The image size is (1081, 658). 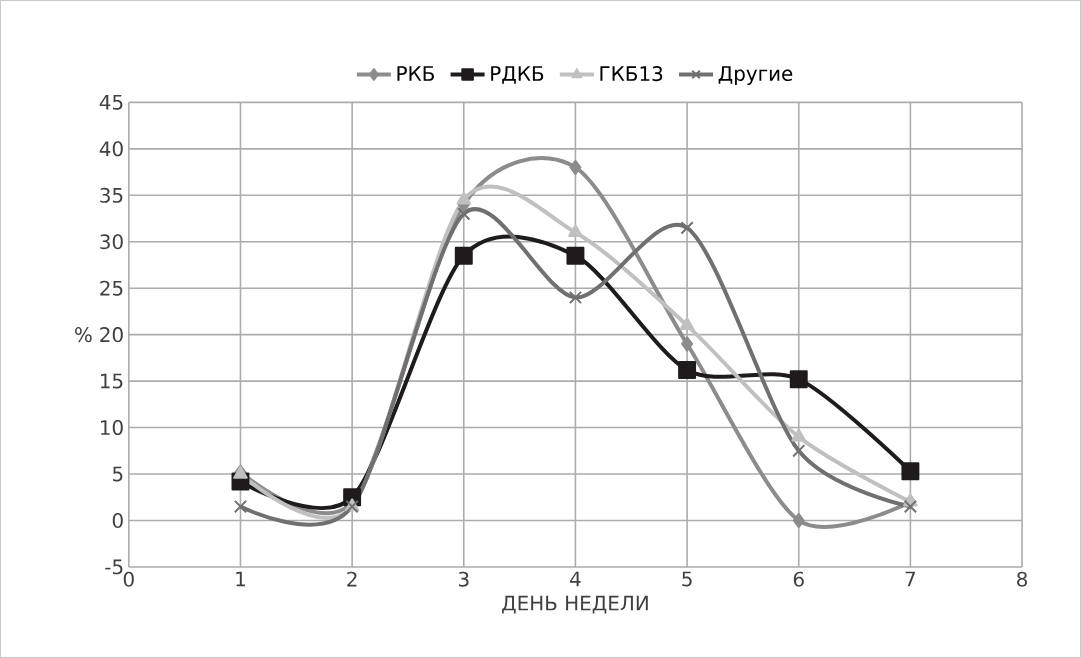 What do you see at coordinates (111, 102) in the screenshot?
I see `y-tick-label: 45` at bounding box center [111, 102].